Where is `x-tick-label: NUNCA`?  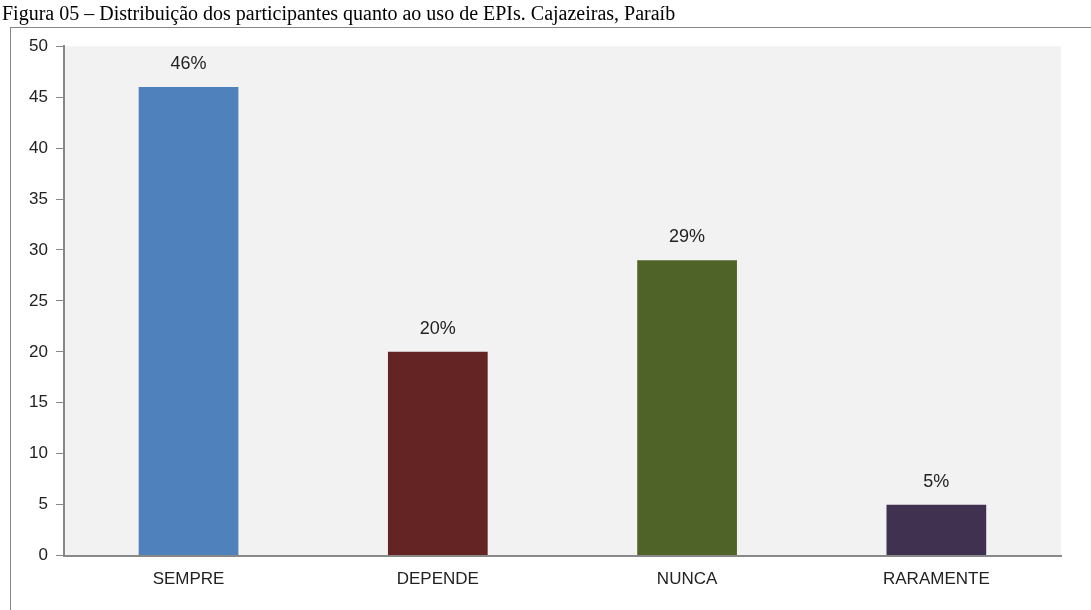 x-tick-label: NUNCA is located at coordinates (687, 579).